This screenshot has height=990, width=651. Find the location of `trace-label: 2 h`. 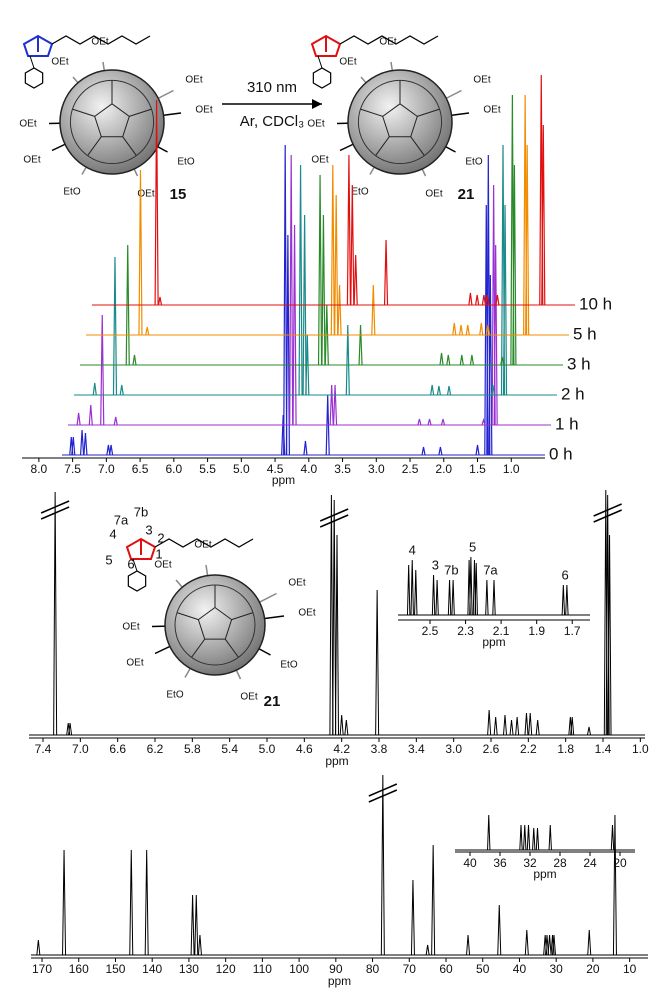

trace-label: 2 h is located at coordinates (573, 393).